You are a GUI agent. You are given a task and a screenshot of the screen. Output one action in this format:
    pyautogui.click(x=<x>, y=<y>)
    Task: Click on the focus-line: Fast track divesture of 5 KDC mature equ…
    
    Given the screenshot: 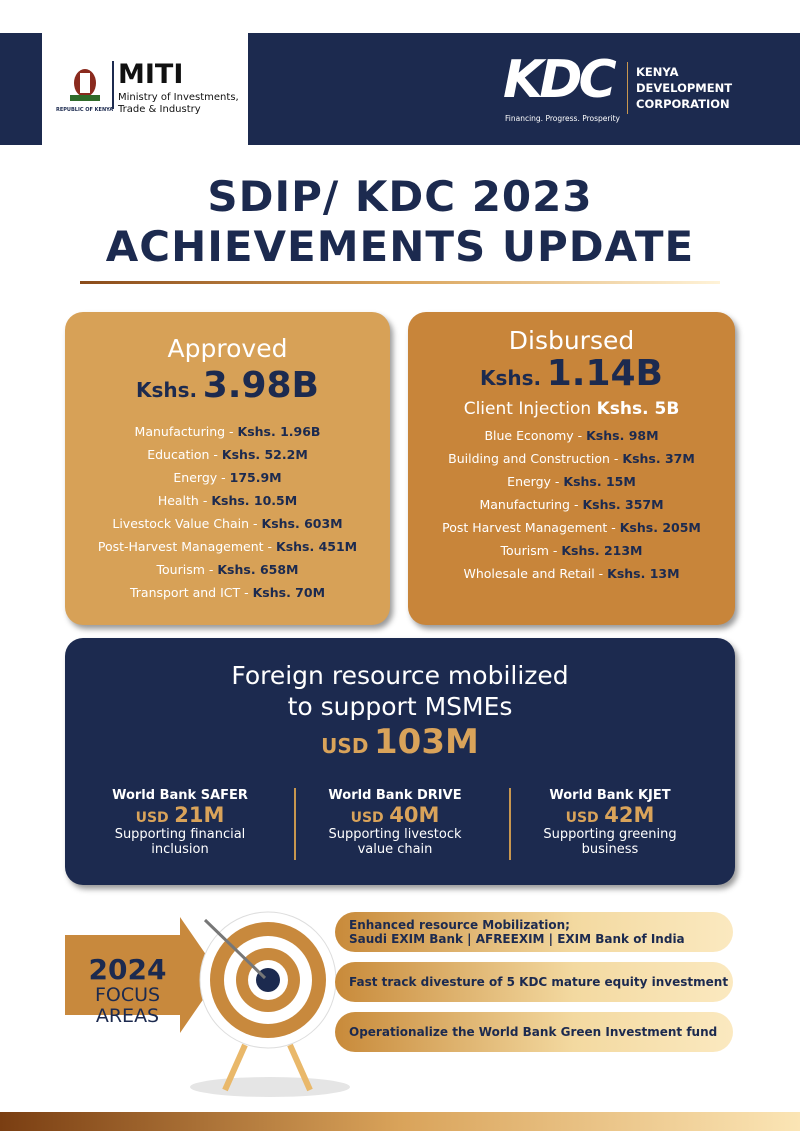 What is the action you would take?
    pyautogui.click(x=539, y=982)
    